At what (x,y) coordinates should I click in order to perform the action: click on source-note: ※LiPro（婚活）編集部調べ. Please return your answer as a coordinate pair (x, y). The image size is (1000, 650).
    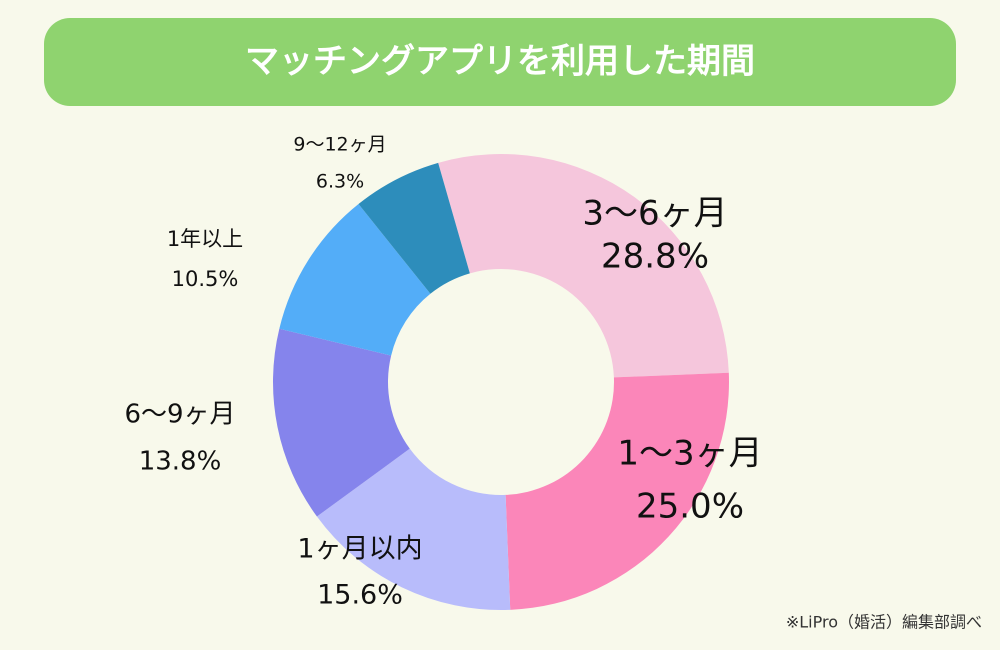
    Looking at the image, I should click on (884, 622).